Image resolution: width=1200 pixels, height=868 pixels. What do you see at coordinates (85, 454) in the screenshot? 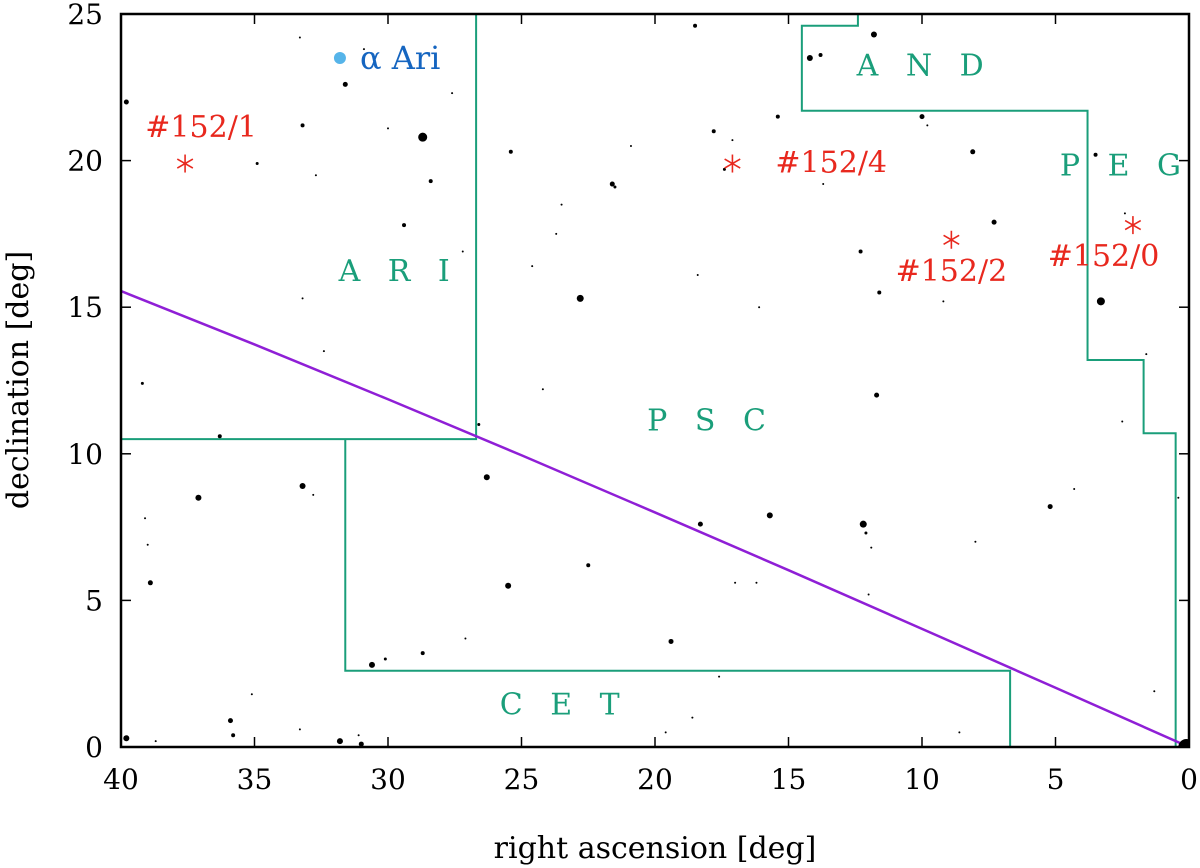
I see `y-tick-label-10: 10` at bounding box center [85, 454].